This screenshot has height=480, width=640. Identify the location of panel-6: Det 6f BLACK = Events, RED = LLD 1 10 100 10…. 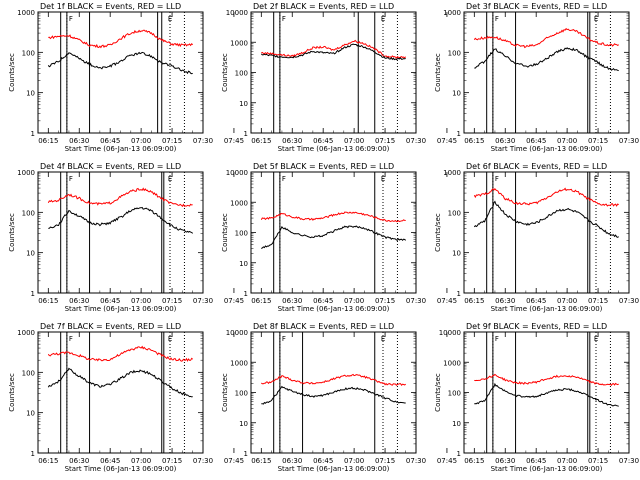
(536, 237).